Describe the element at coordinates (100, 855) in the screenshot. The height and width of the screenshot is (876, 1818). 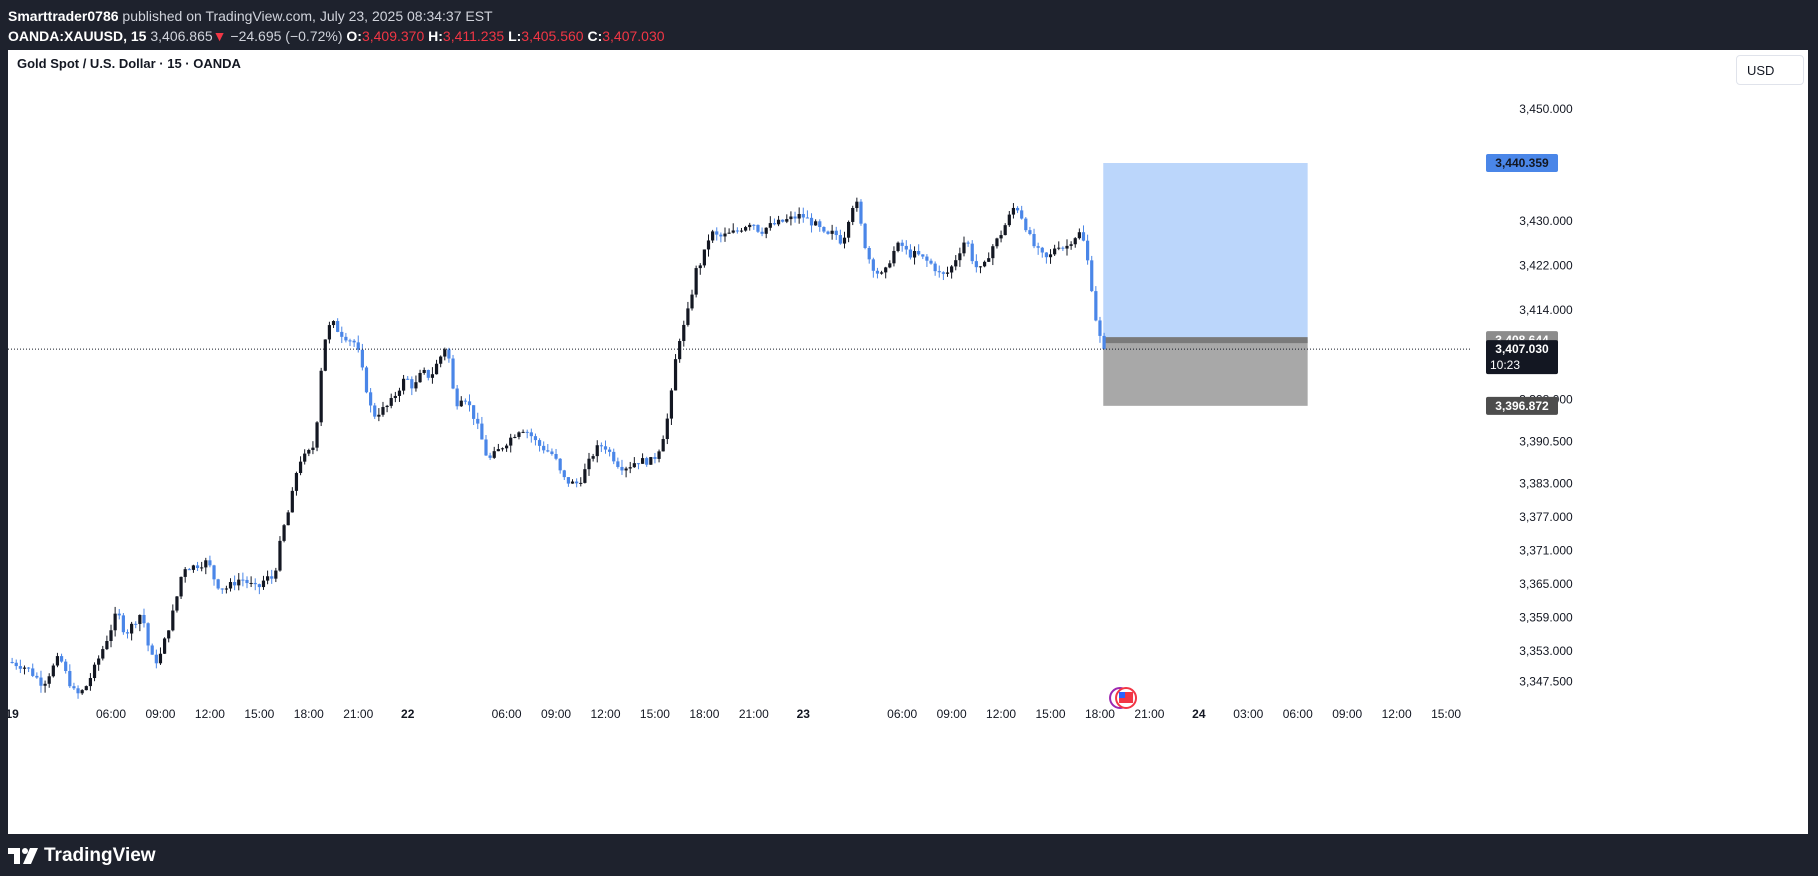
I see `brand-name: TradingView` at that location.